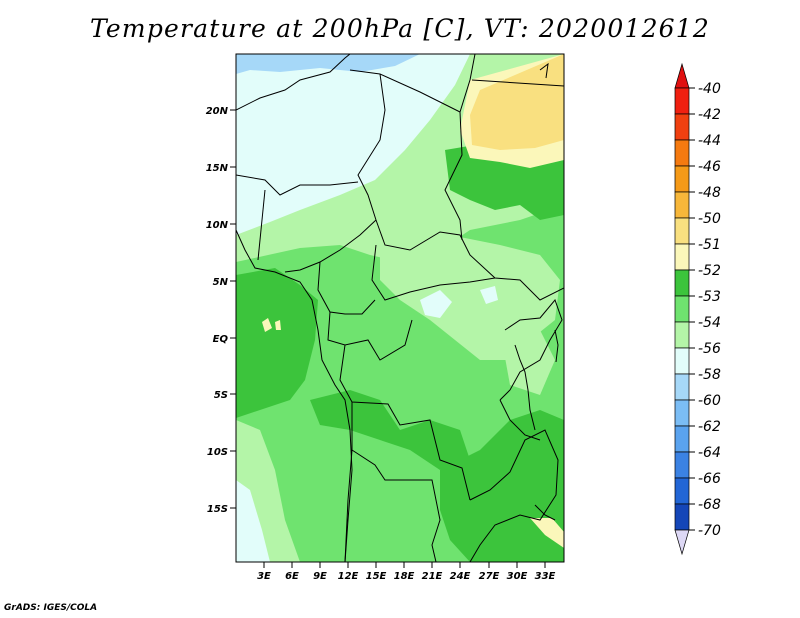 Image resolution: width=800 pixels, height=618 pixels. What do you see at coordinates (709, 271) in the screenshot?
I see `colorbar-label: -52` at bounding box center [709, 271].